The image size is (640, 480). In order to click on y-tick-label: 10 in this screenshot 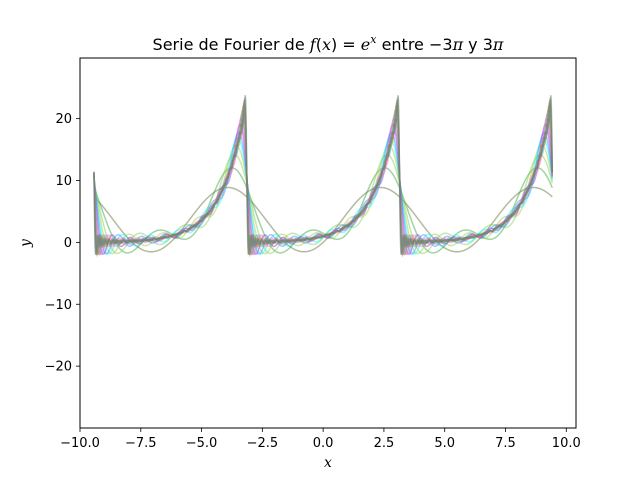, I will do `click(63, 181)`.